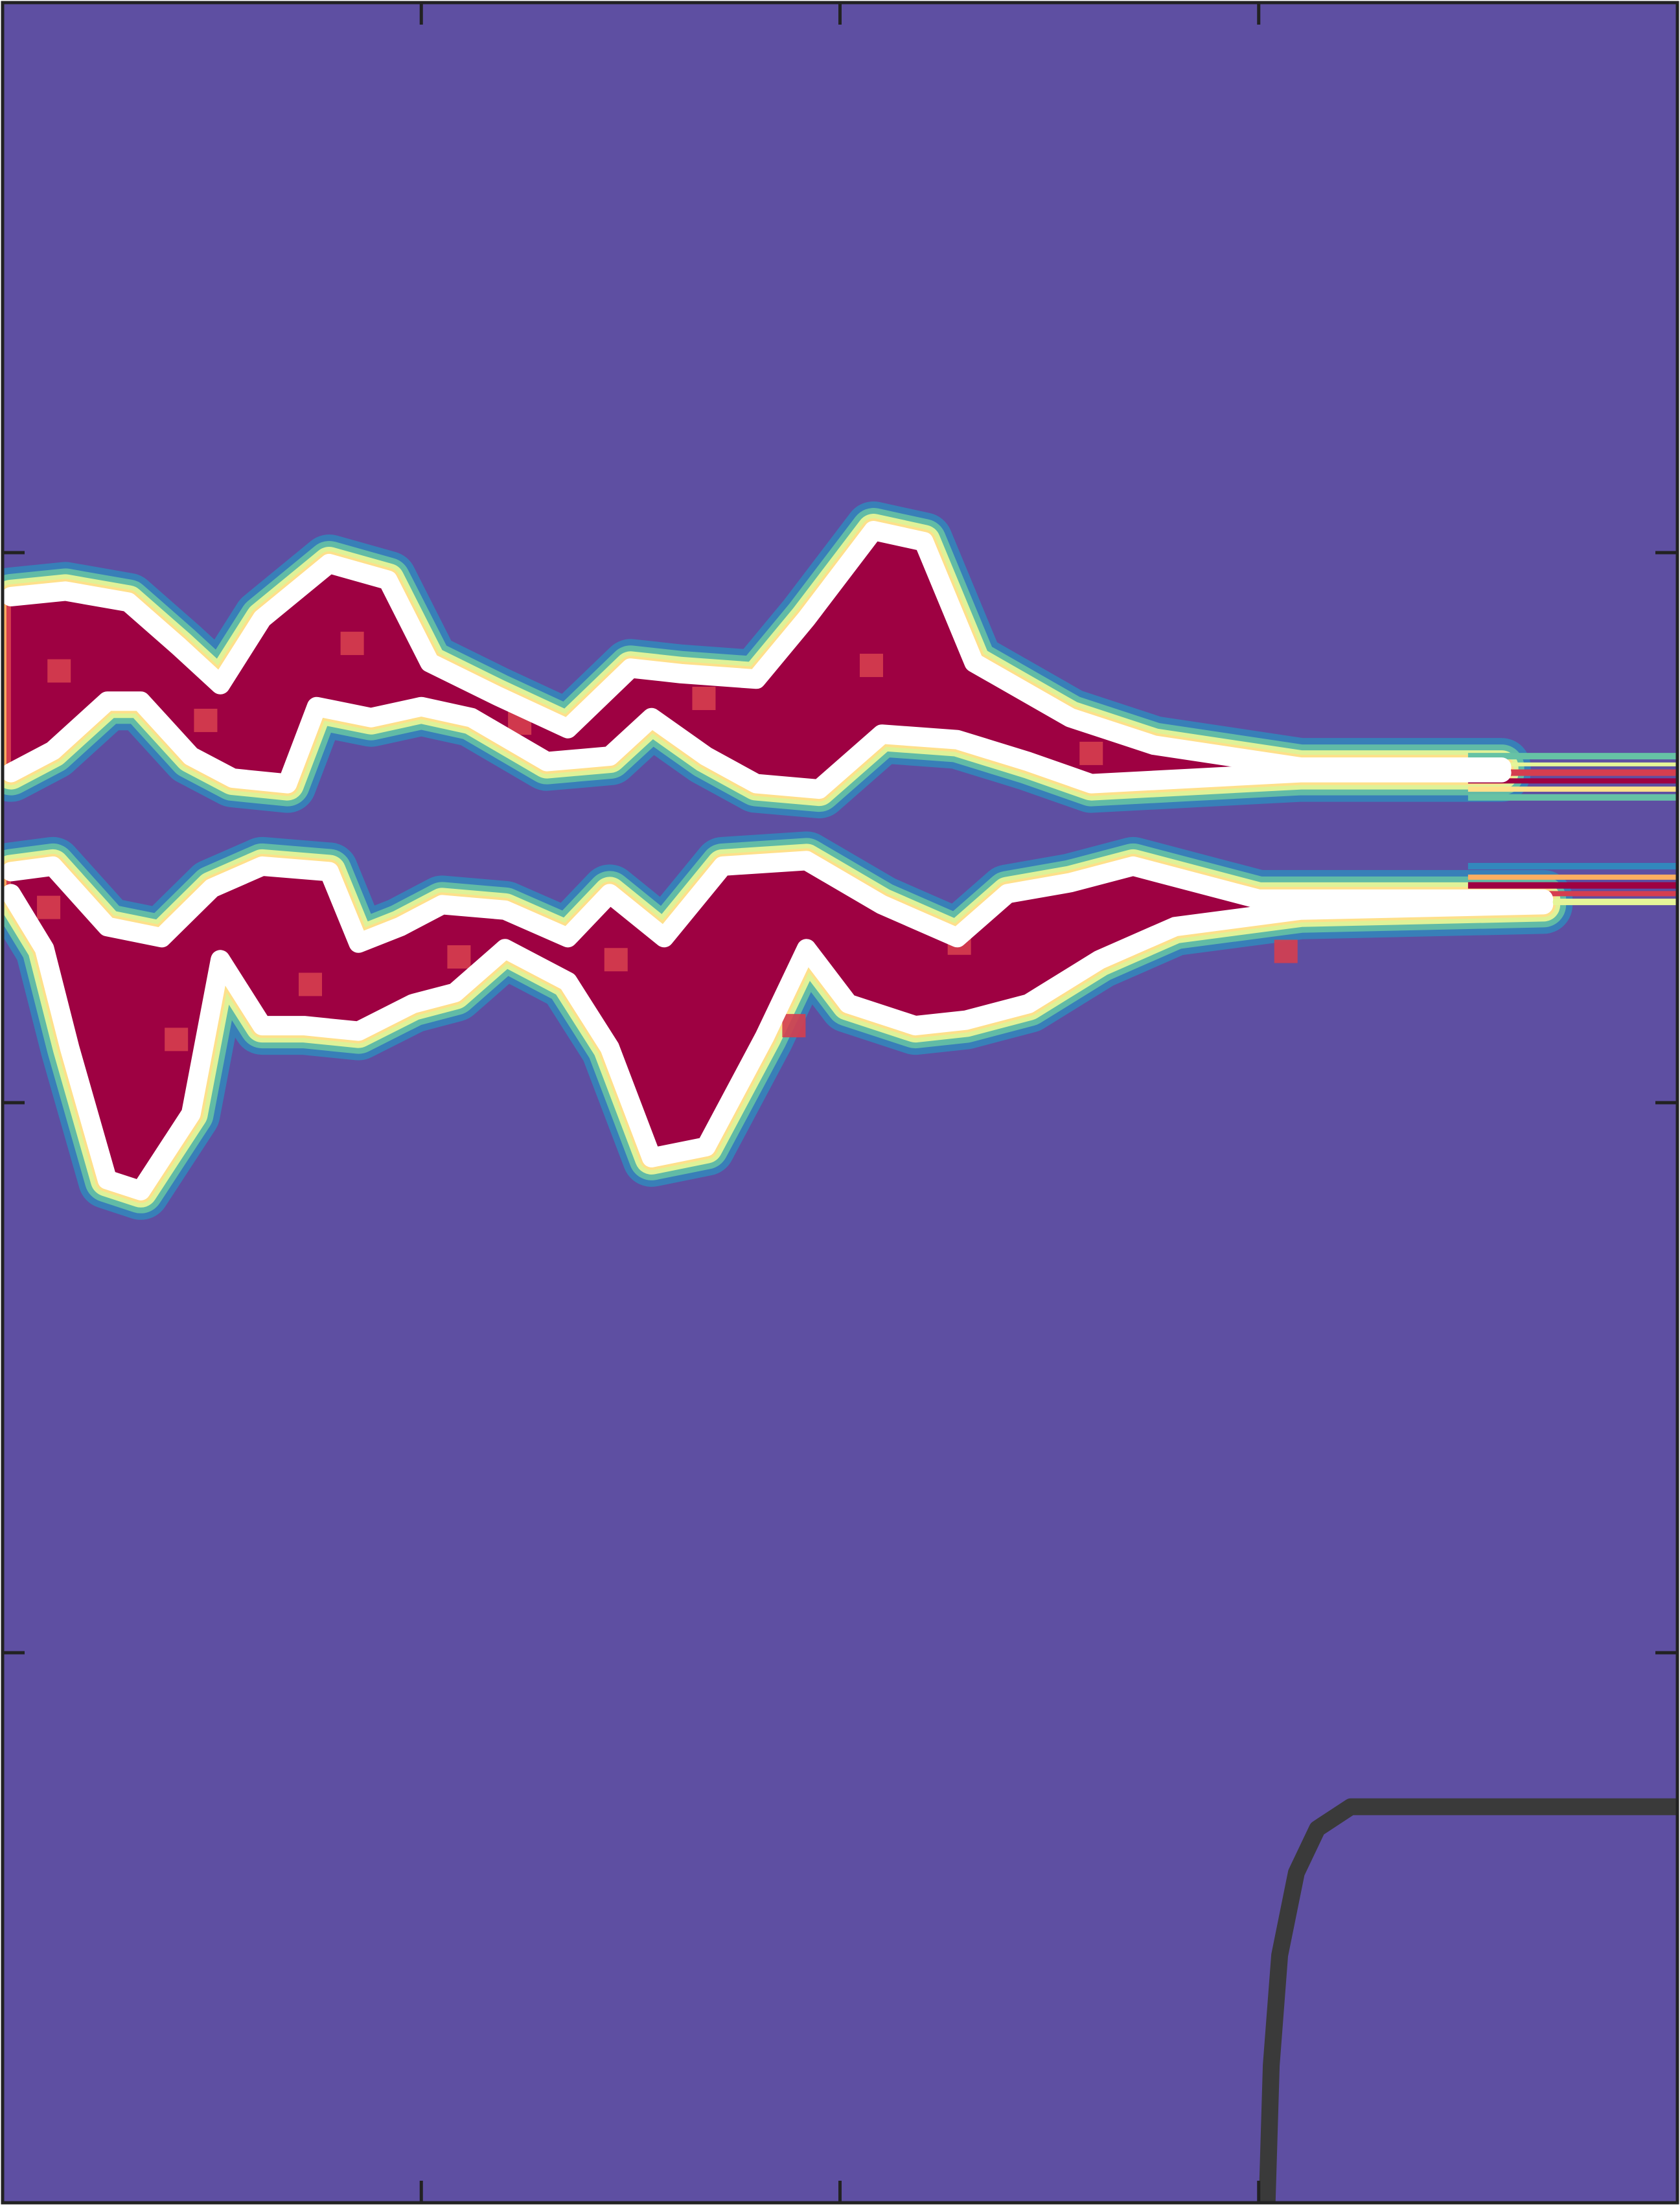  What do you see at coordinates (757, 745) in the screenshot?
I see `contour-1-lower` at bounding box center [757, 745].